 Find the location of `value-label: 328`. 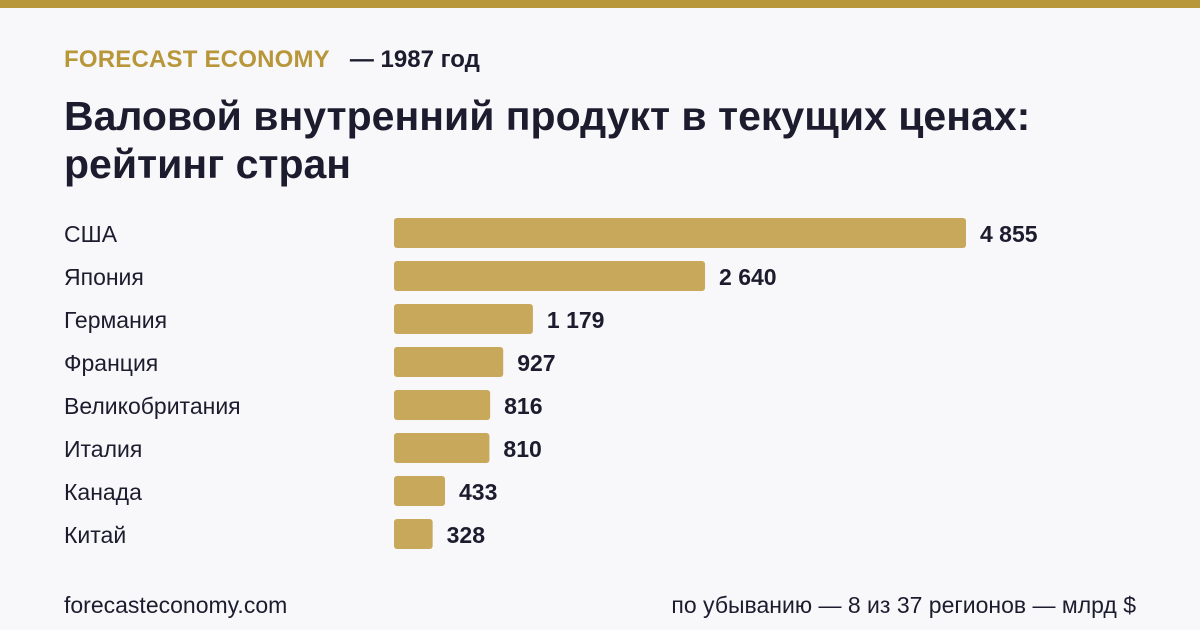

value-label: 328 is located at coordinates (466, 535).